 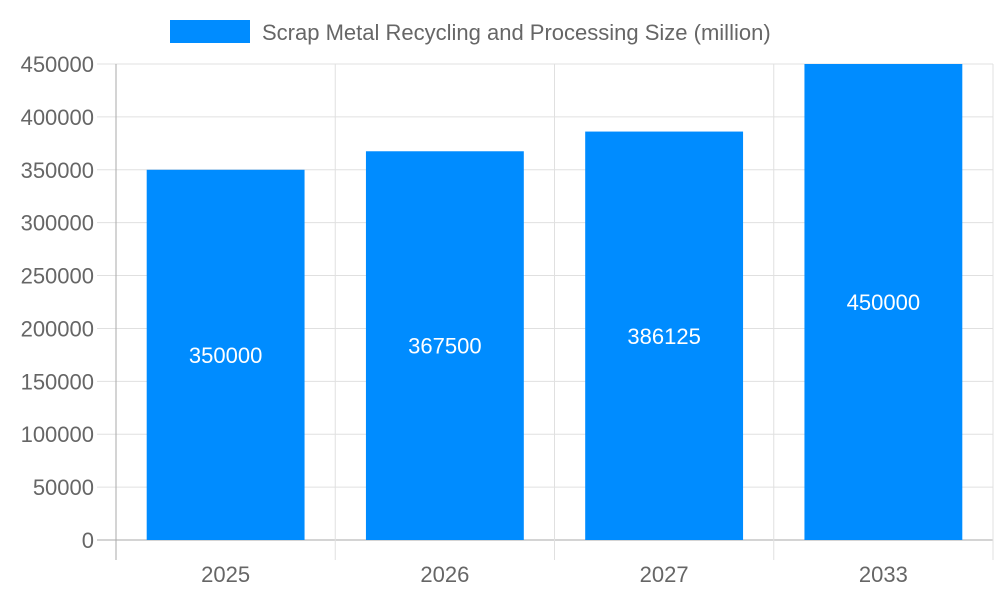 What do you see at coordinates (57, 223) in the screenshot?
I see `y-tick-label: 300000` at bounding box center [57, 223].